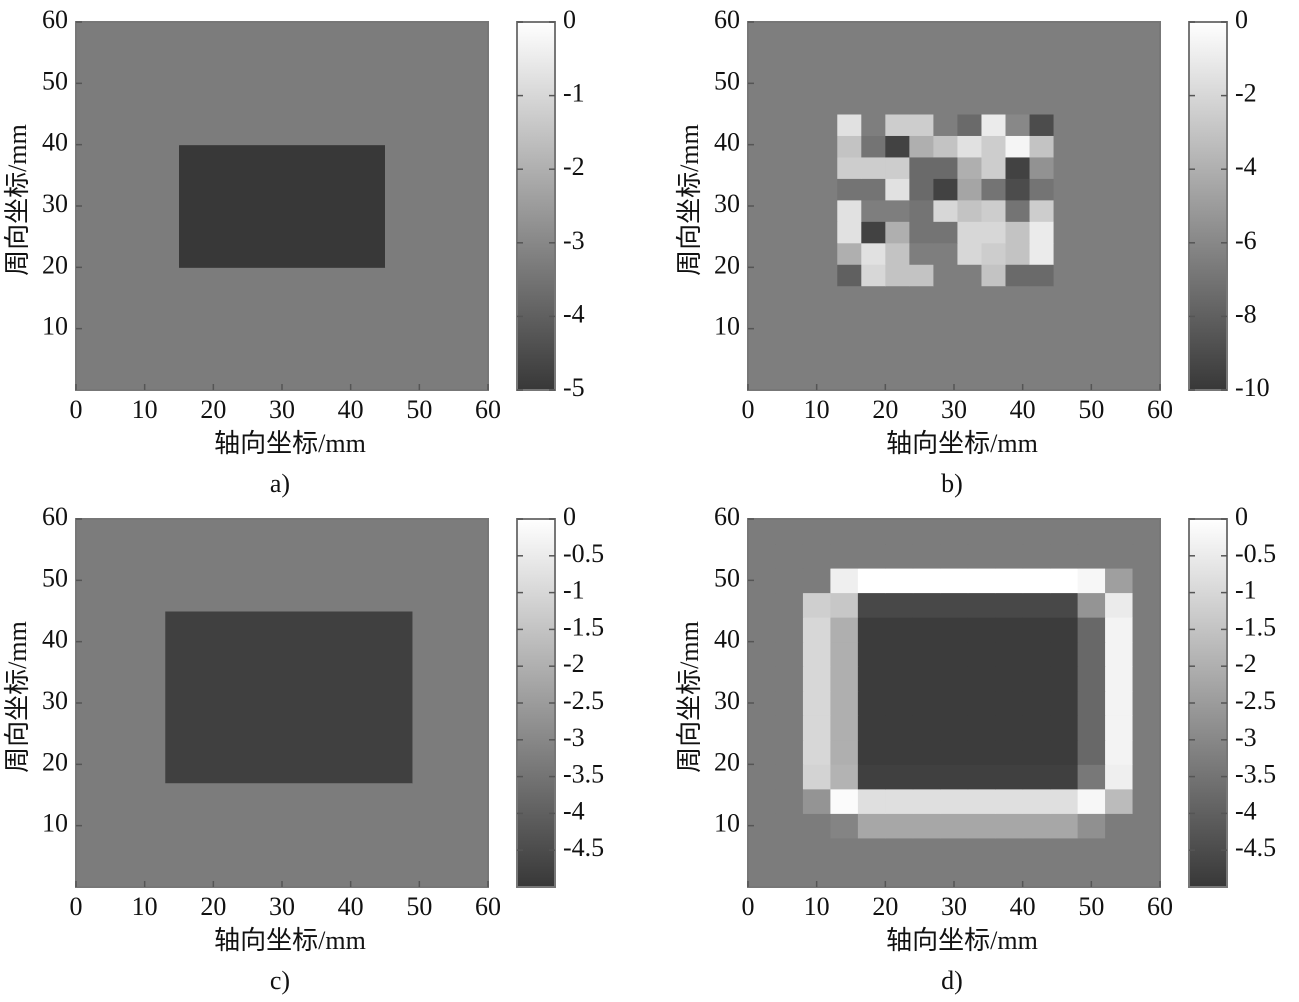 This screenshot has width=1299, height=1002. I want to click on colorbar-tick-label: -1.5, so click(583, 626).